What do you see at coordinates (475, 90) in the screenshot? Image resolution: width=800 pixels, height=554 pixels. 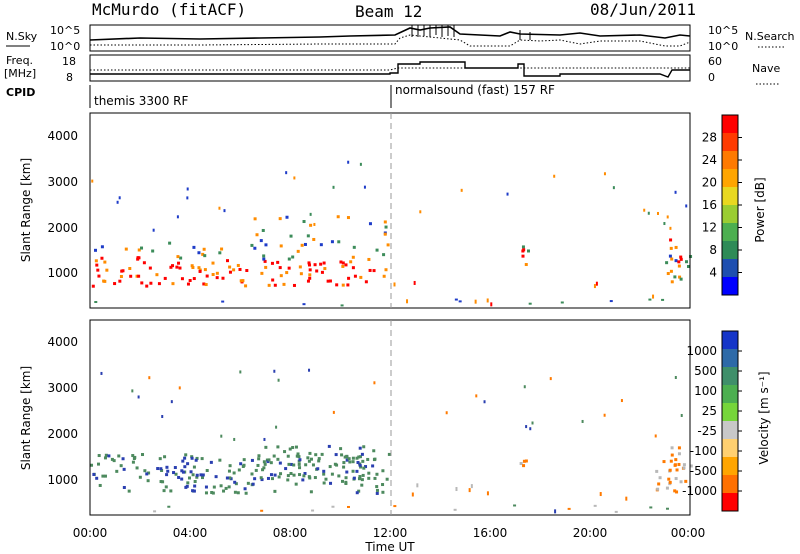 I see `cpid-segment-normalsound: normalsound (fast) 157 RF` at bounding box center [475, 90].